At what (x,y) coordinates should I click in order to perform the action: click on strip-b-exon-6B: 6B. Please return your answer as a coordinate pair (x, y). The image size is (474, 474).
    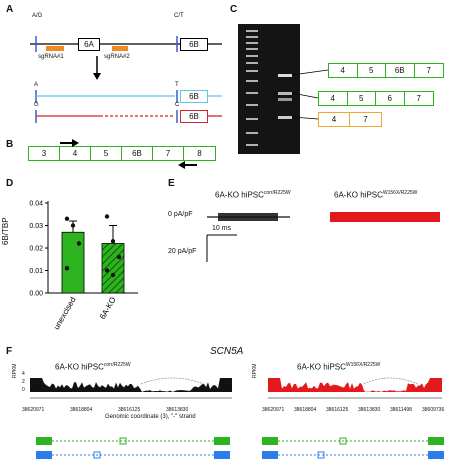
    Looking at the image, I should click on (137, 153).